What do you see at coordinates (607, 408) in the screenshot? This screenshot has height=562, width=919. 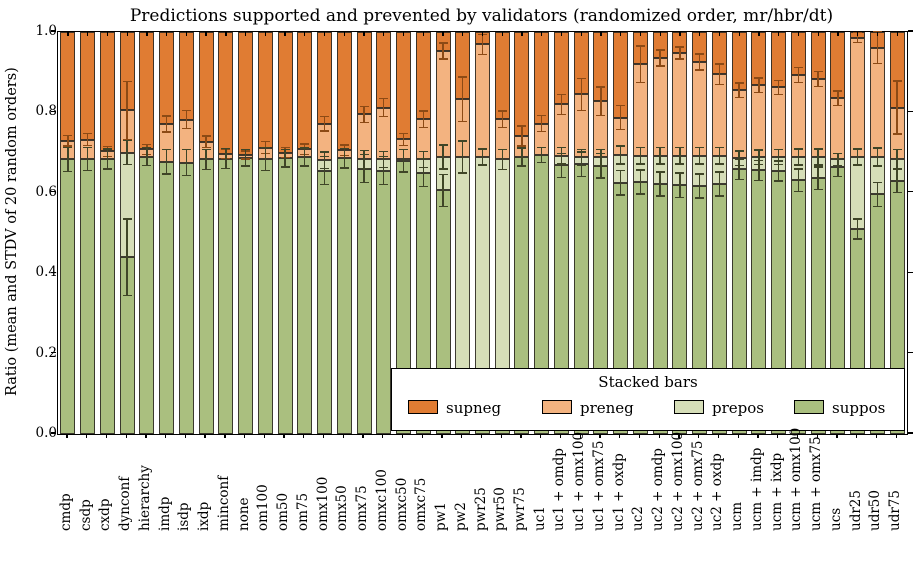 I see `legend-label: preneg` at bounding box center [607, 408].